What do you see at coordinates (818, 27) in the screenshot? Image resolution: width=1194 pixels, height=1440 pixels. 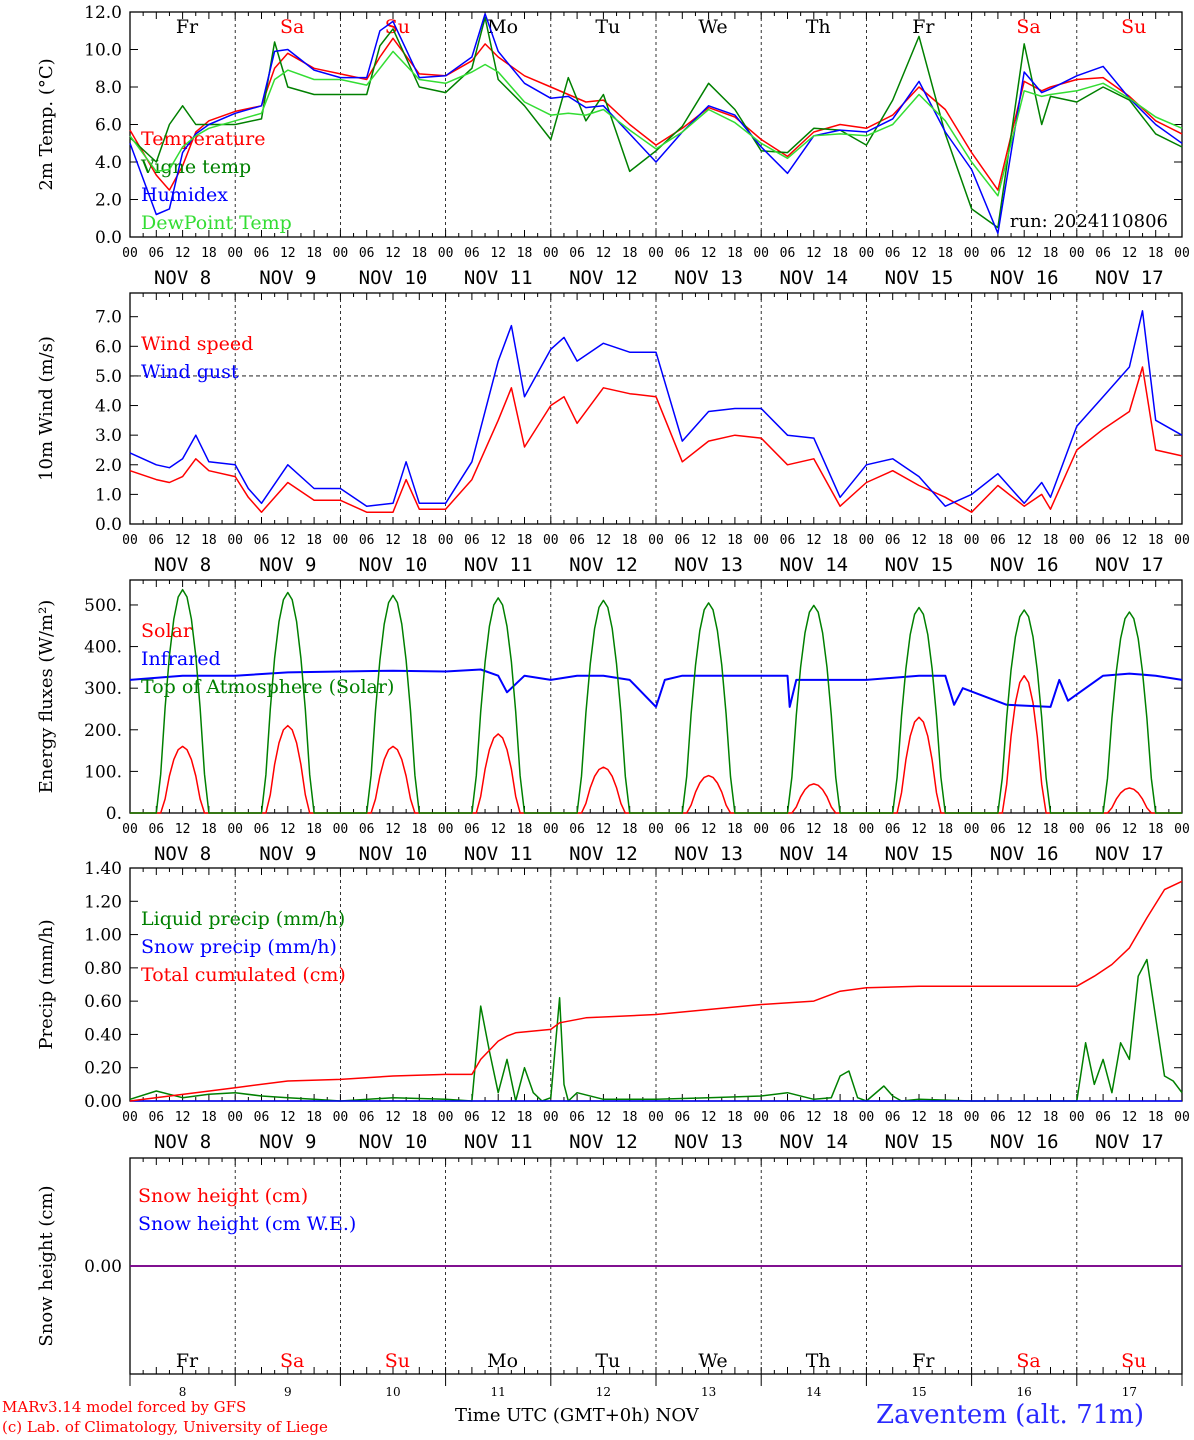 I see `weekday-label: Th` at bounding box center [818, 27].